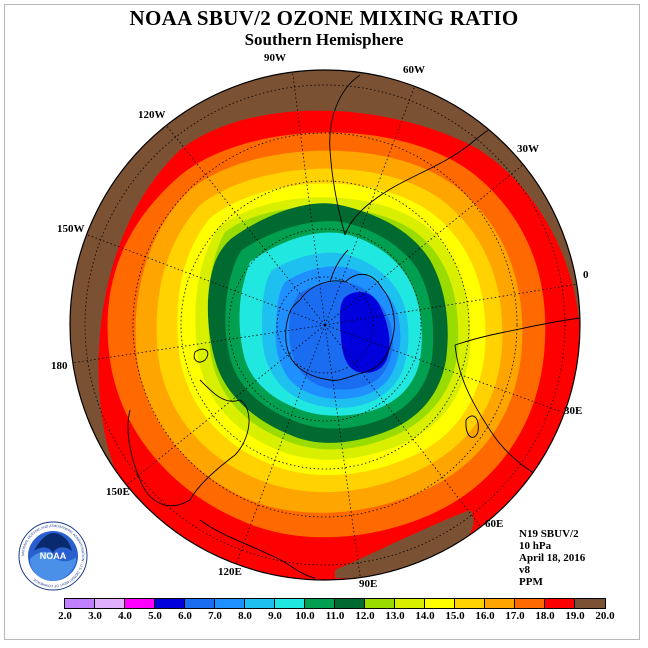 This screenshot has height=648, width=648. What do you see at coordinates (545, 616) in the screenshot?
I see `colorbar-tick-label: 18.0` at bounding box center [545, 616].